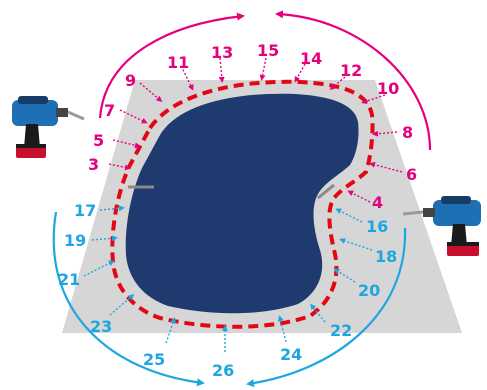 This screenshot has width=487, height=390. What do you see at coordinates (223, 370) in the screenshot?
I see `anchor-label-26: 26` at bounding box center [223, 370].